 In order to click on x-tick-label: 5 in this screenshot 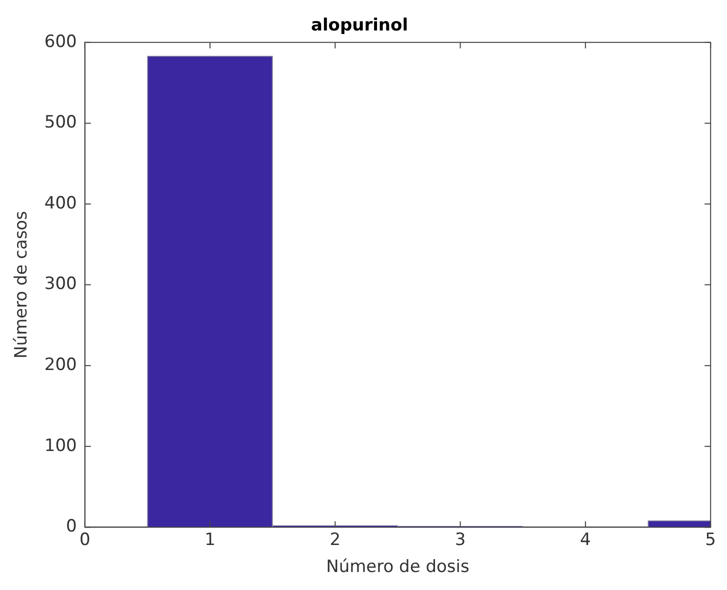, I will do `click(710, 540)`.